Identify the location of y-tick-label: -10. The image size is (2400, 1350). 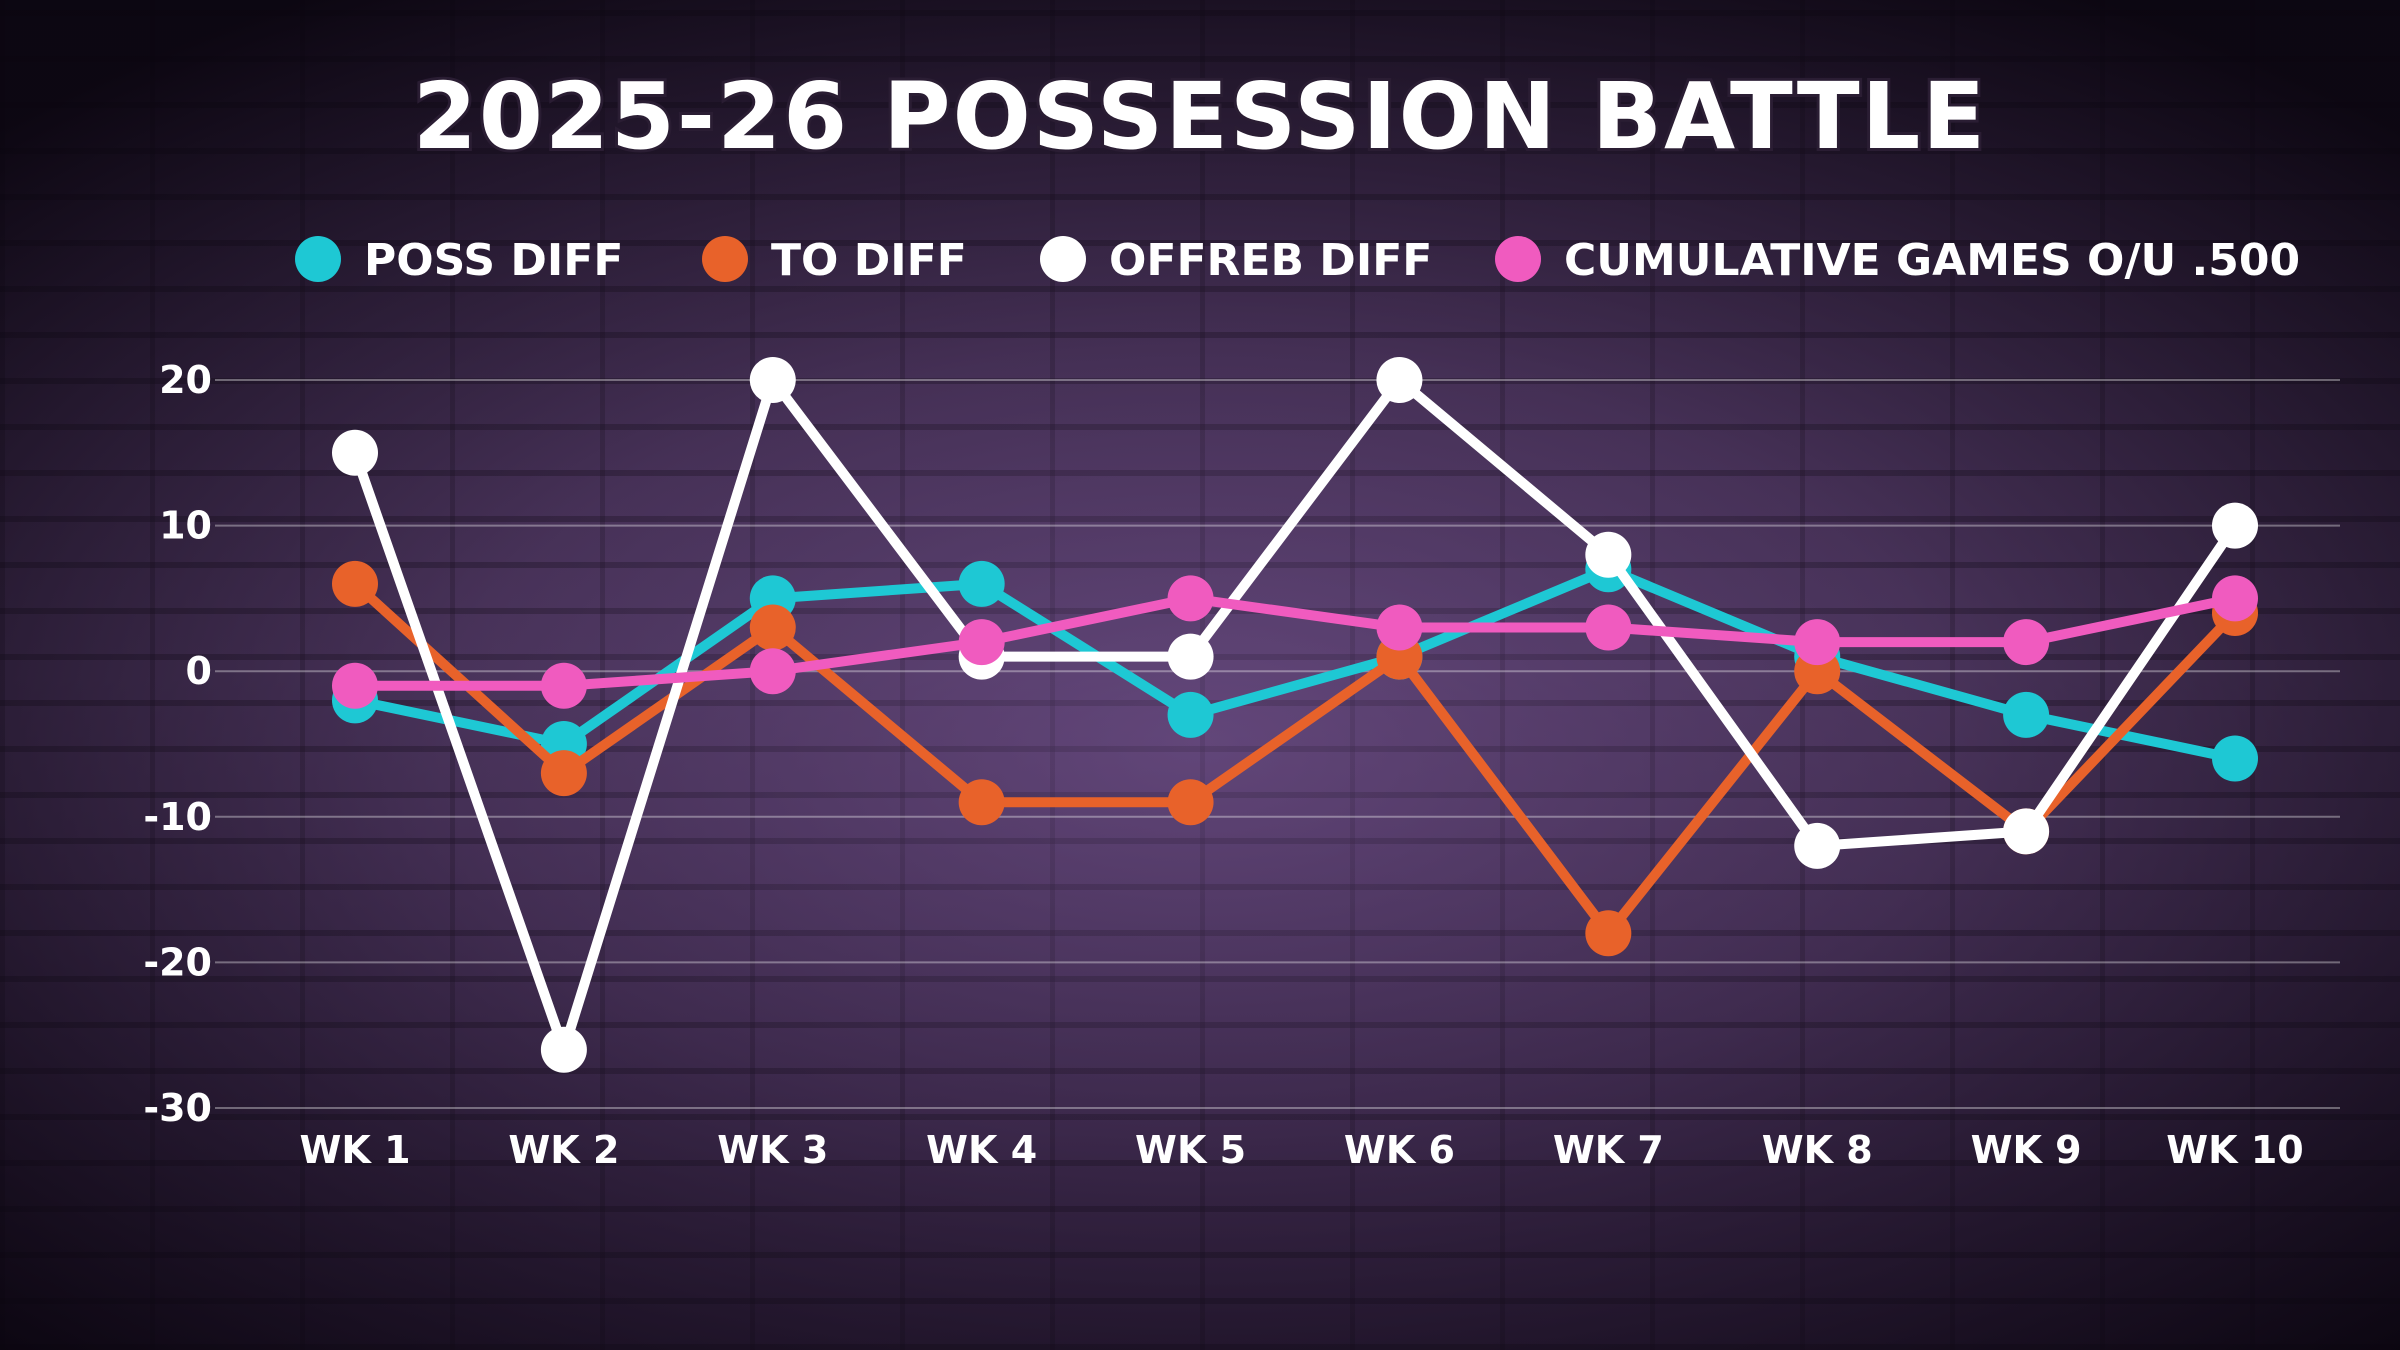
(177, 817).